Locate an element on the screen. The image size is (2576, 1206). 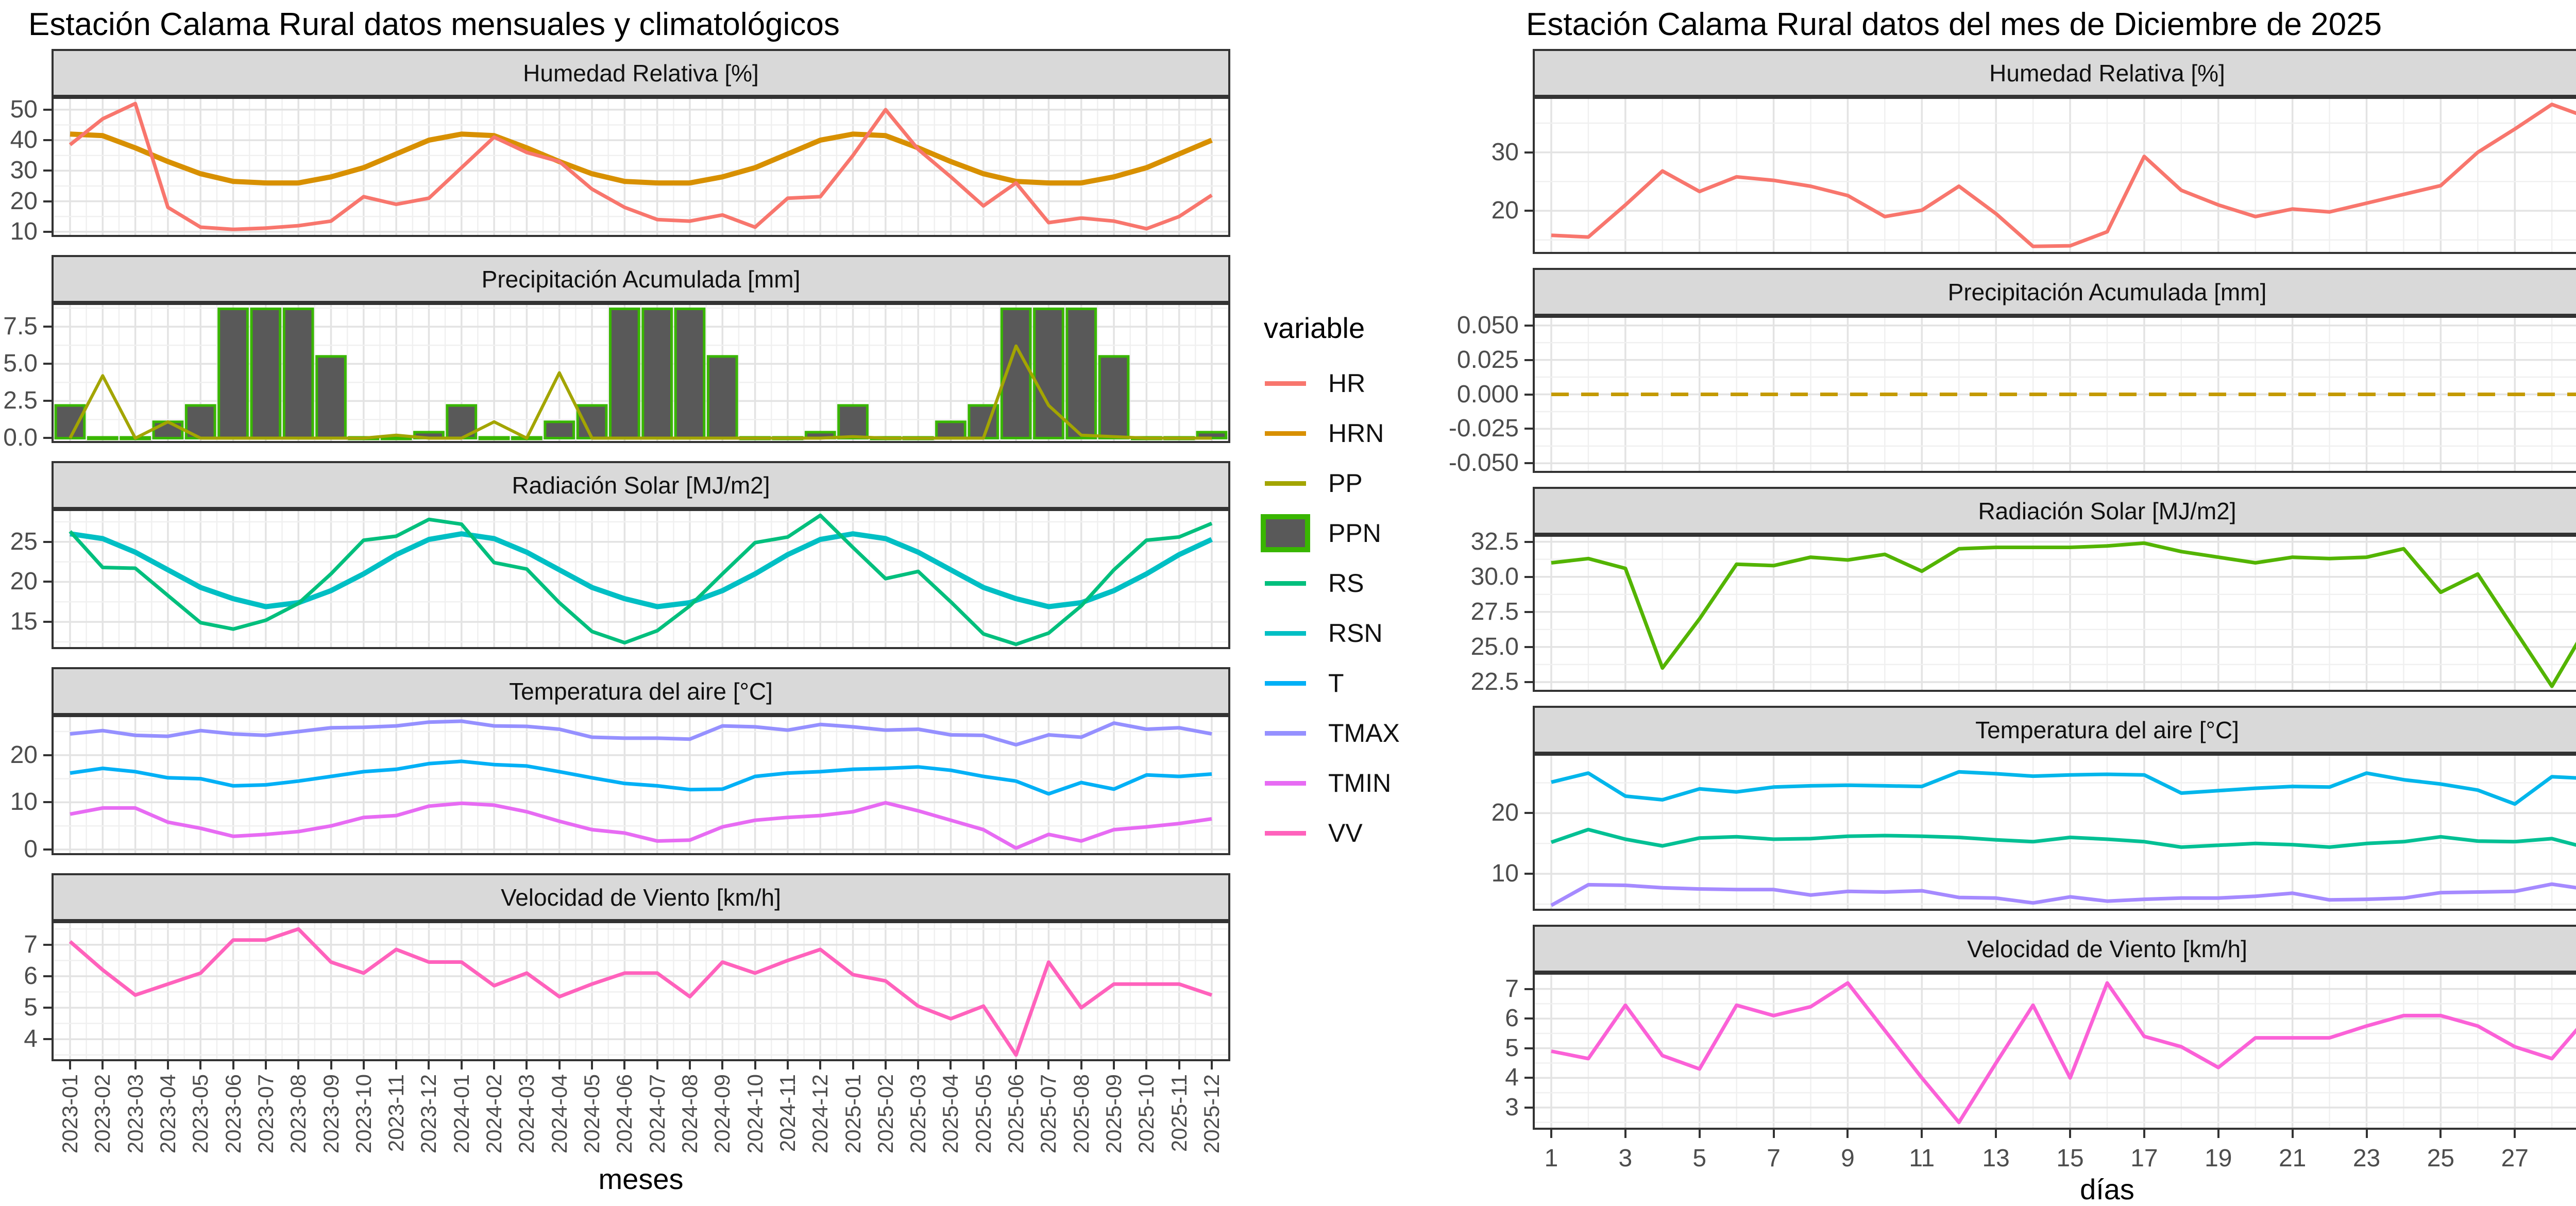
x-tick-label: 17 is located at coordinates (2144, 1158).